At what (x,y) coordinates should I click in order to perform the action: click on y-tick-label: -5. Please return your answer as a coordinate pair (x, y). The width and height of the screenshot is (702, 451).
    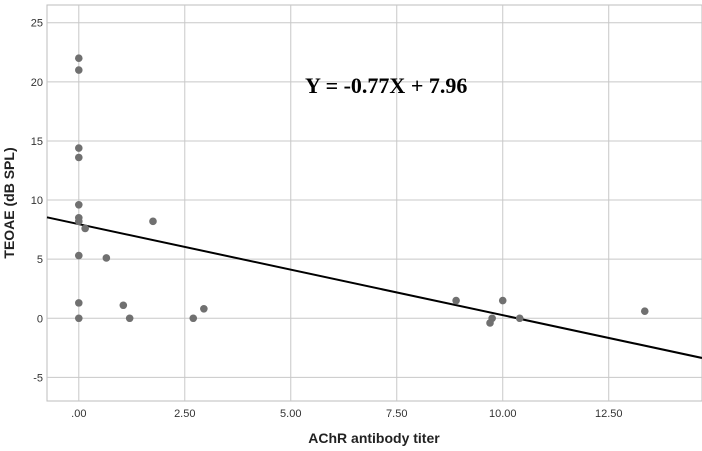
    Looking at the image, I should click on (38, 378).